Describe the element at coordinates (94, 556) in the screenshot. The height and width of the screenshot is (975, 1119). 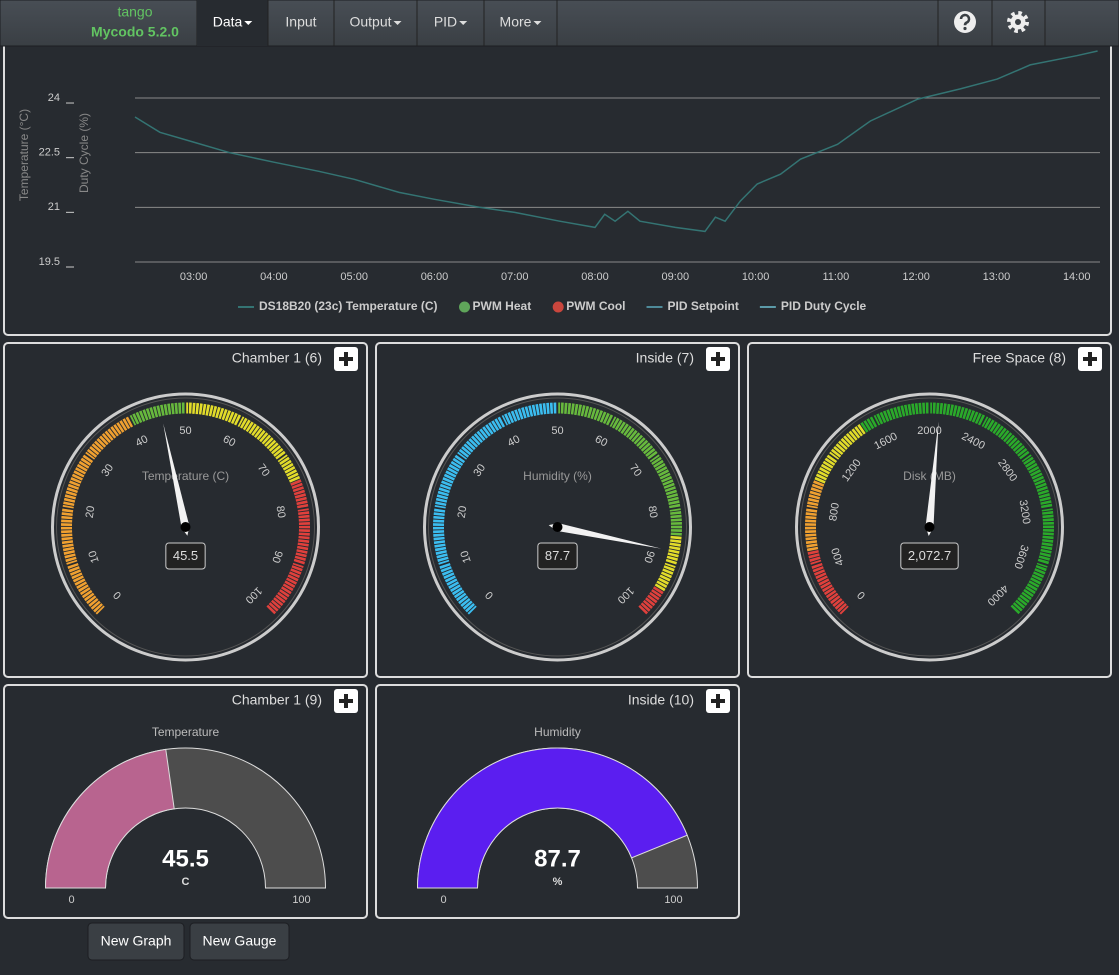
I see `gauge-tick-label: 10` at that location.